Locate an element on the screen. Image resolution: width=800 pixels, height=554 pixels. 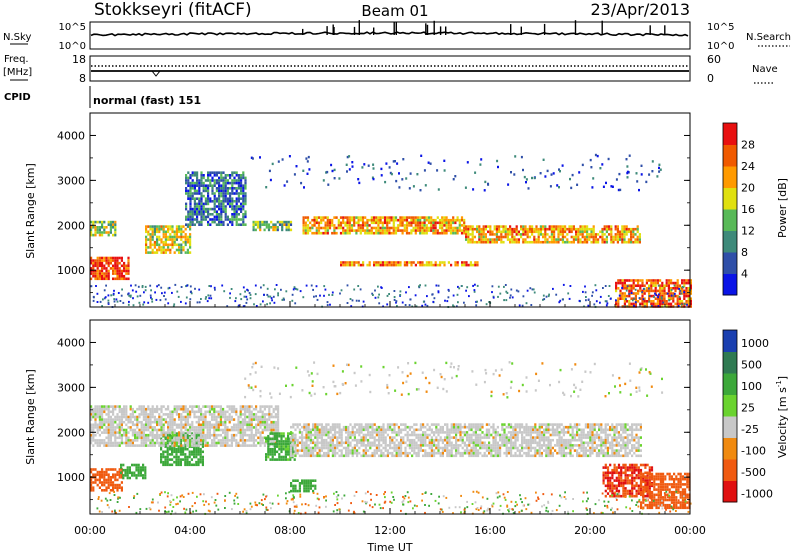
beam-title: Beam 01 is located at coordinates (394, 11).